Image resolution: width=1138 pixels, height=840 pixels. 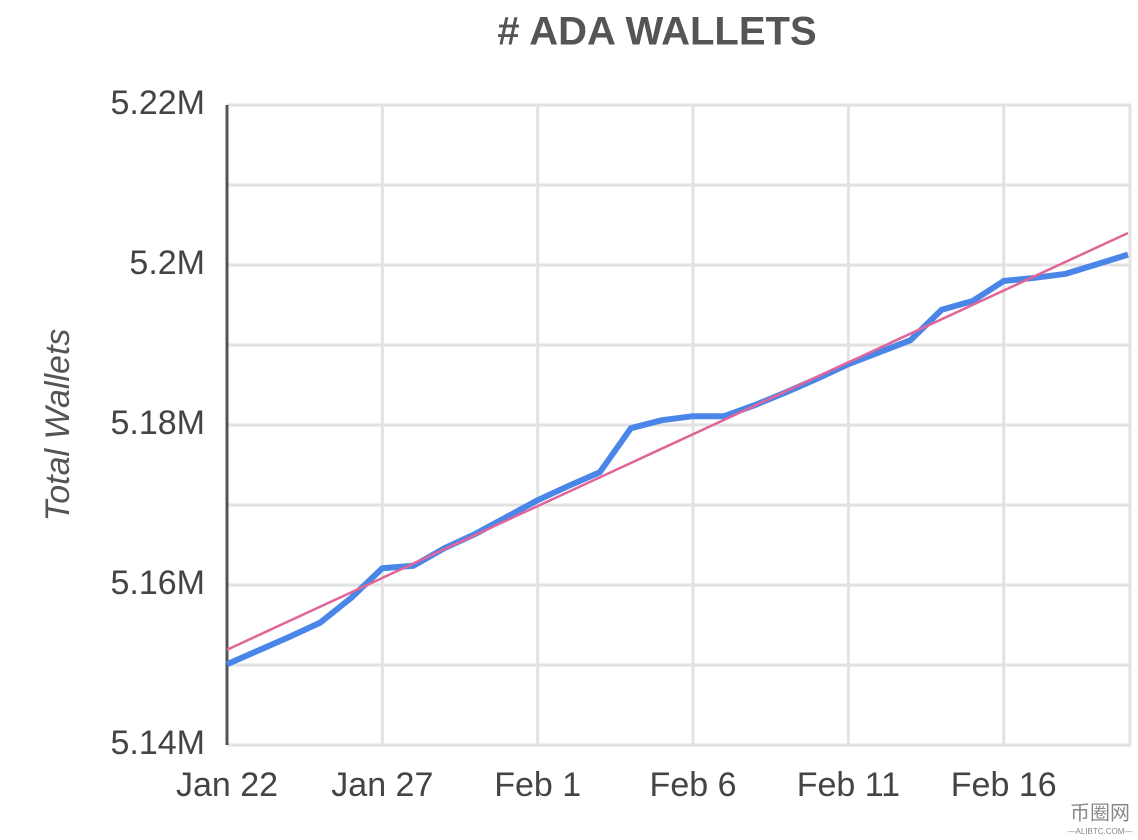 I want to click on x-tick-label: Feb 6, so click(x=693, y=785).